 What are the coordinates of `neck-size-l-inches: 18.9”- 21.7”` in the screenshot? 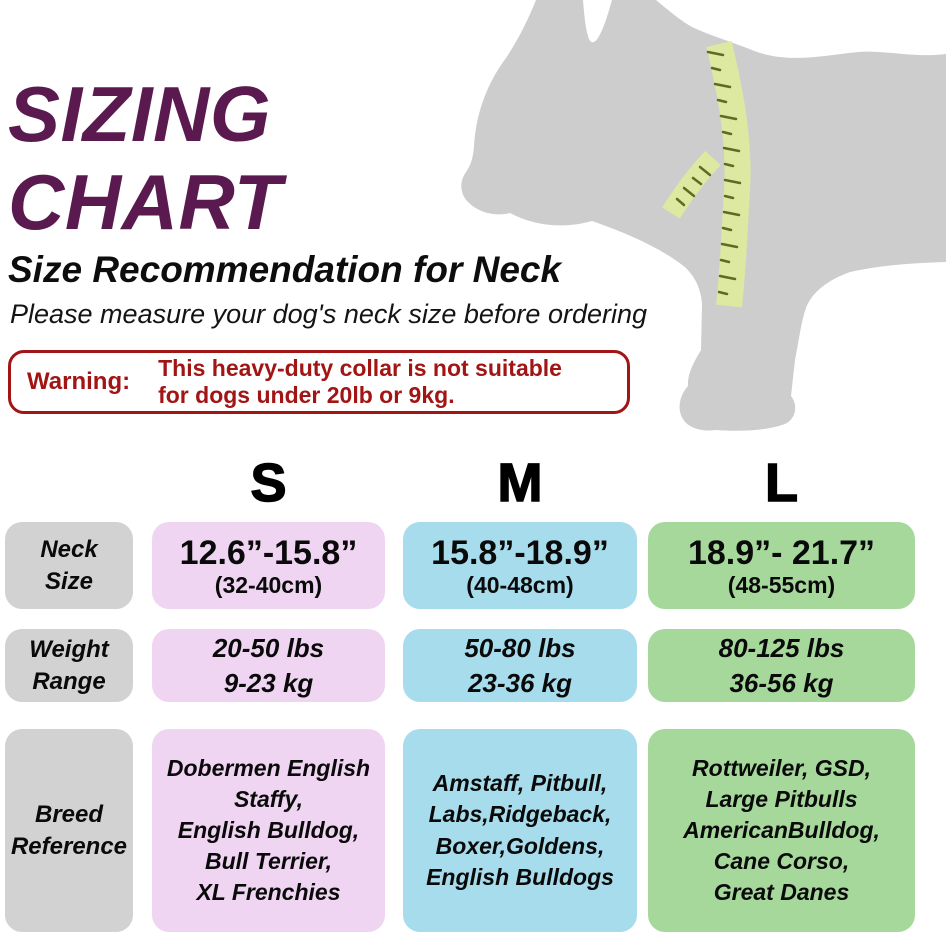 It's located at (781, 552).